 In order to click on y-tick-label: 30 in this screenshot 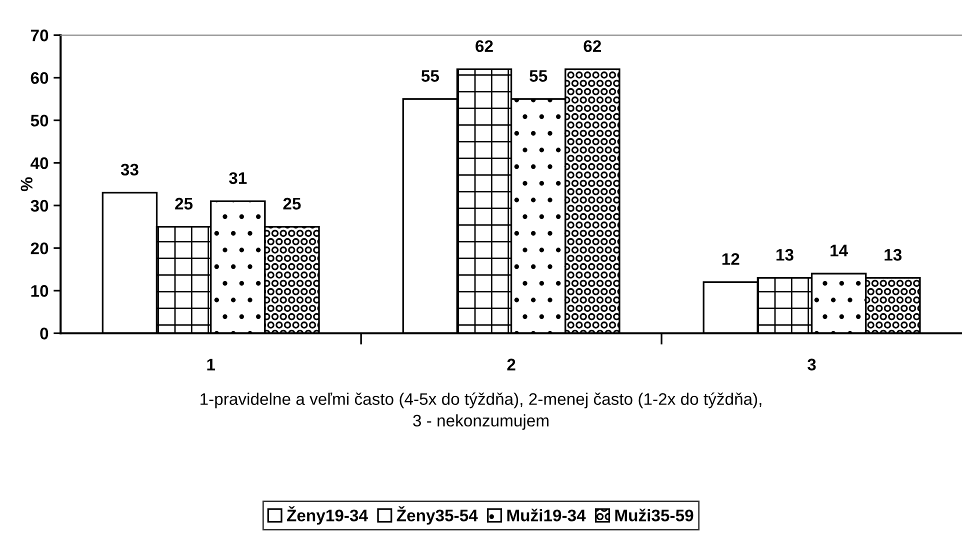, I will do `click(39, 206)`.